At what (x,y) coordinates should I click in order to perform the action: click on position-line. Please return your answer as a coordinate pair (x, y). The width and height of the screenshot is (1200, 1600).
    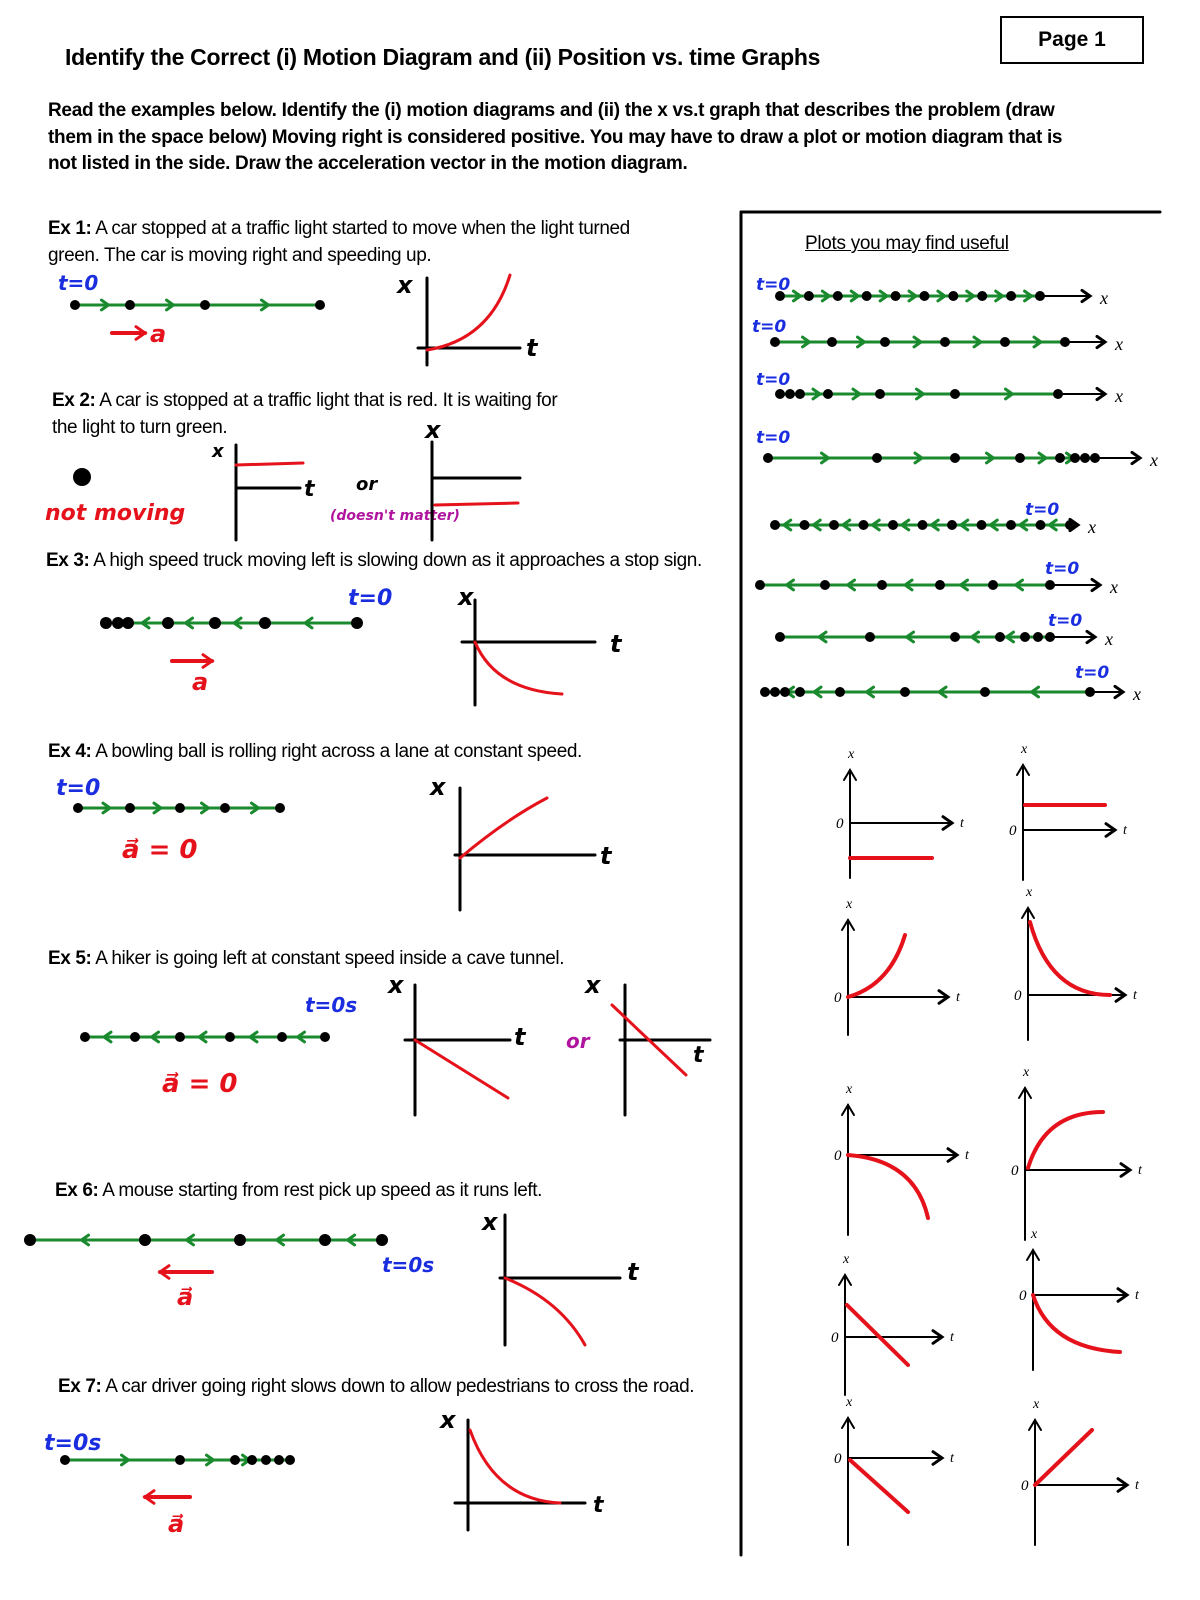
    Looking at the image, I should click on (461, 1069).